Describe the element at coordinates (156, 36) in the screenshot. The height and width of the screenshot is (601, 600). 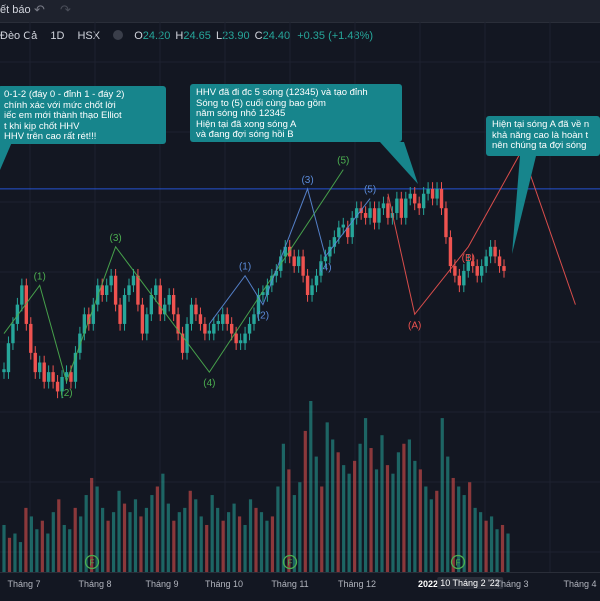
I see `open-value: 24.20` at that location.